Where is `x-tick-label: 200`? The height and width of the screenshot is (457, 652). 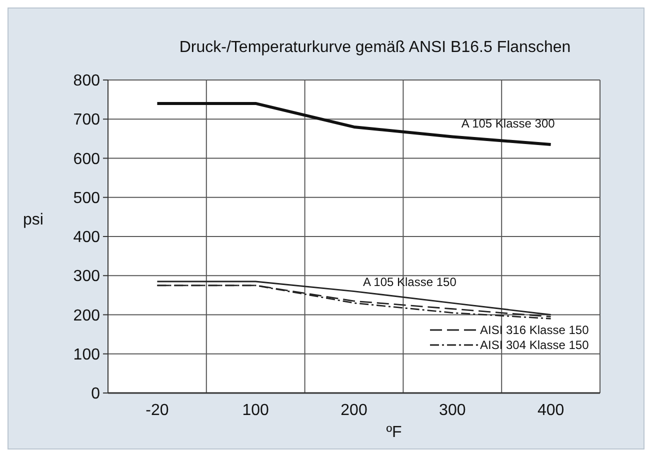 x-tick-label: 200 is located at coordinates (354, 410).